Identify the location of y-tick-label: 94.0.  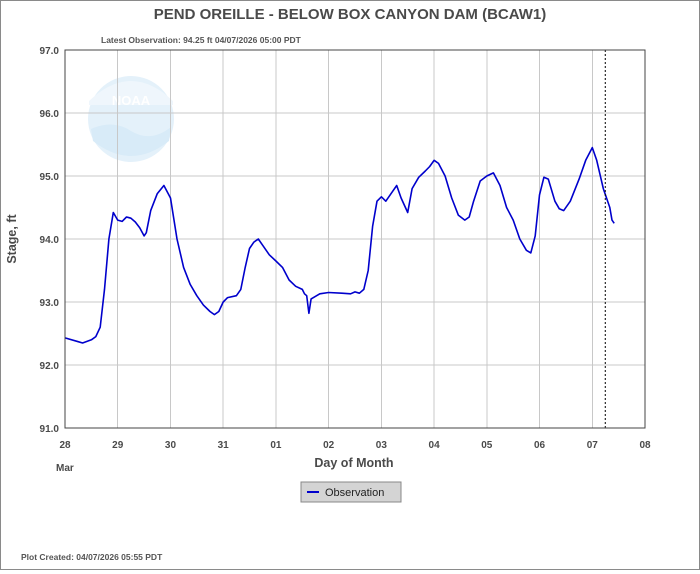
(50, 240).